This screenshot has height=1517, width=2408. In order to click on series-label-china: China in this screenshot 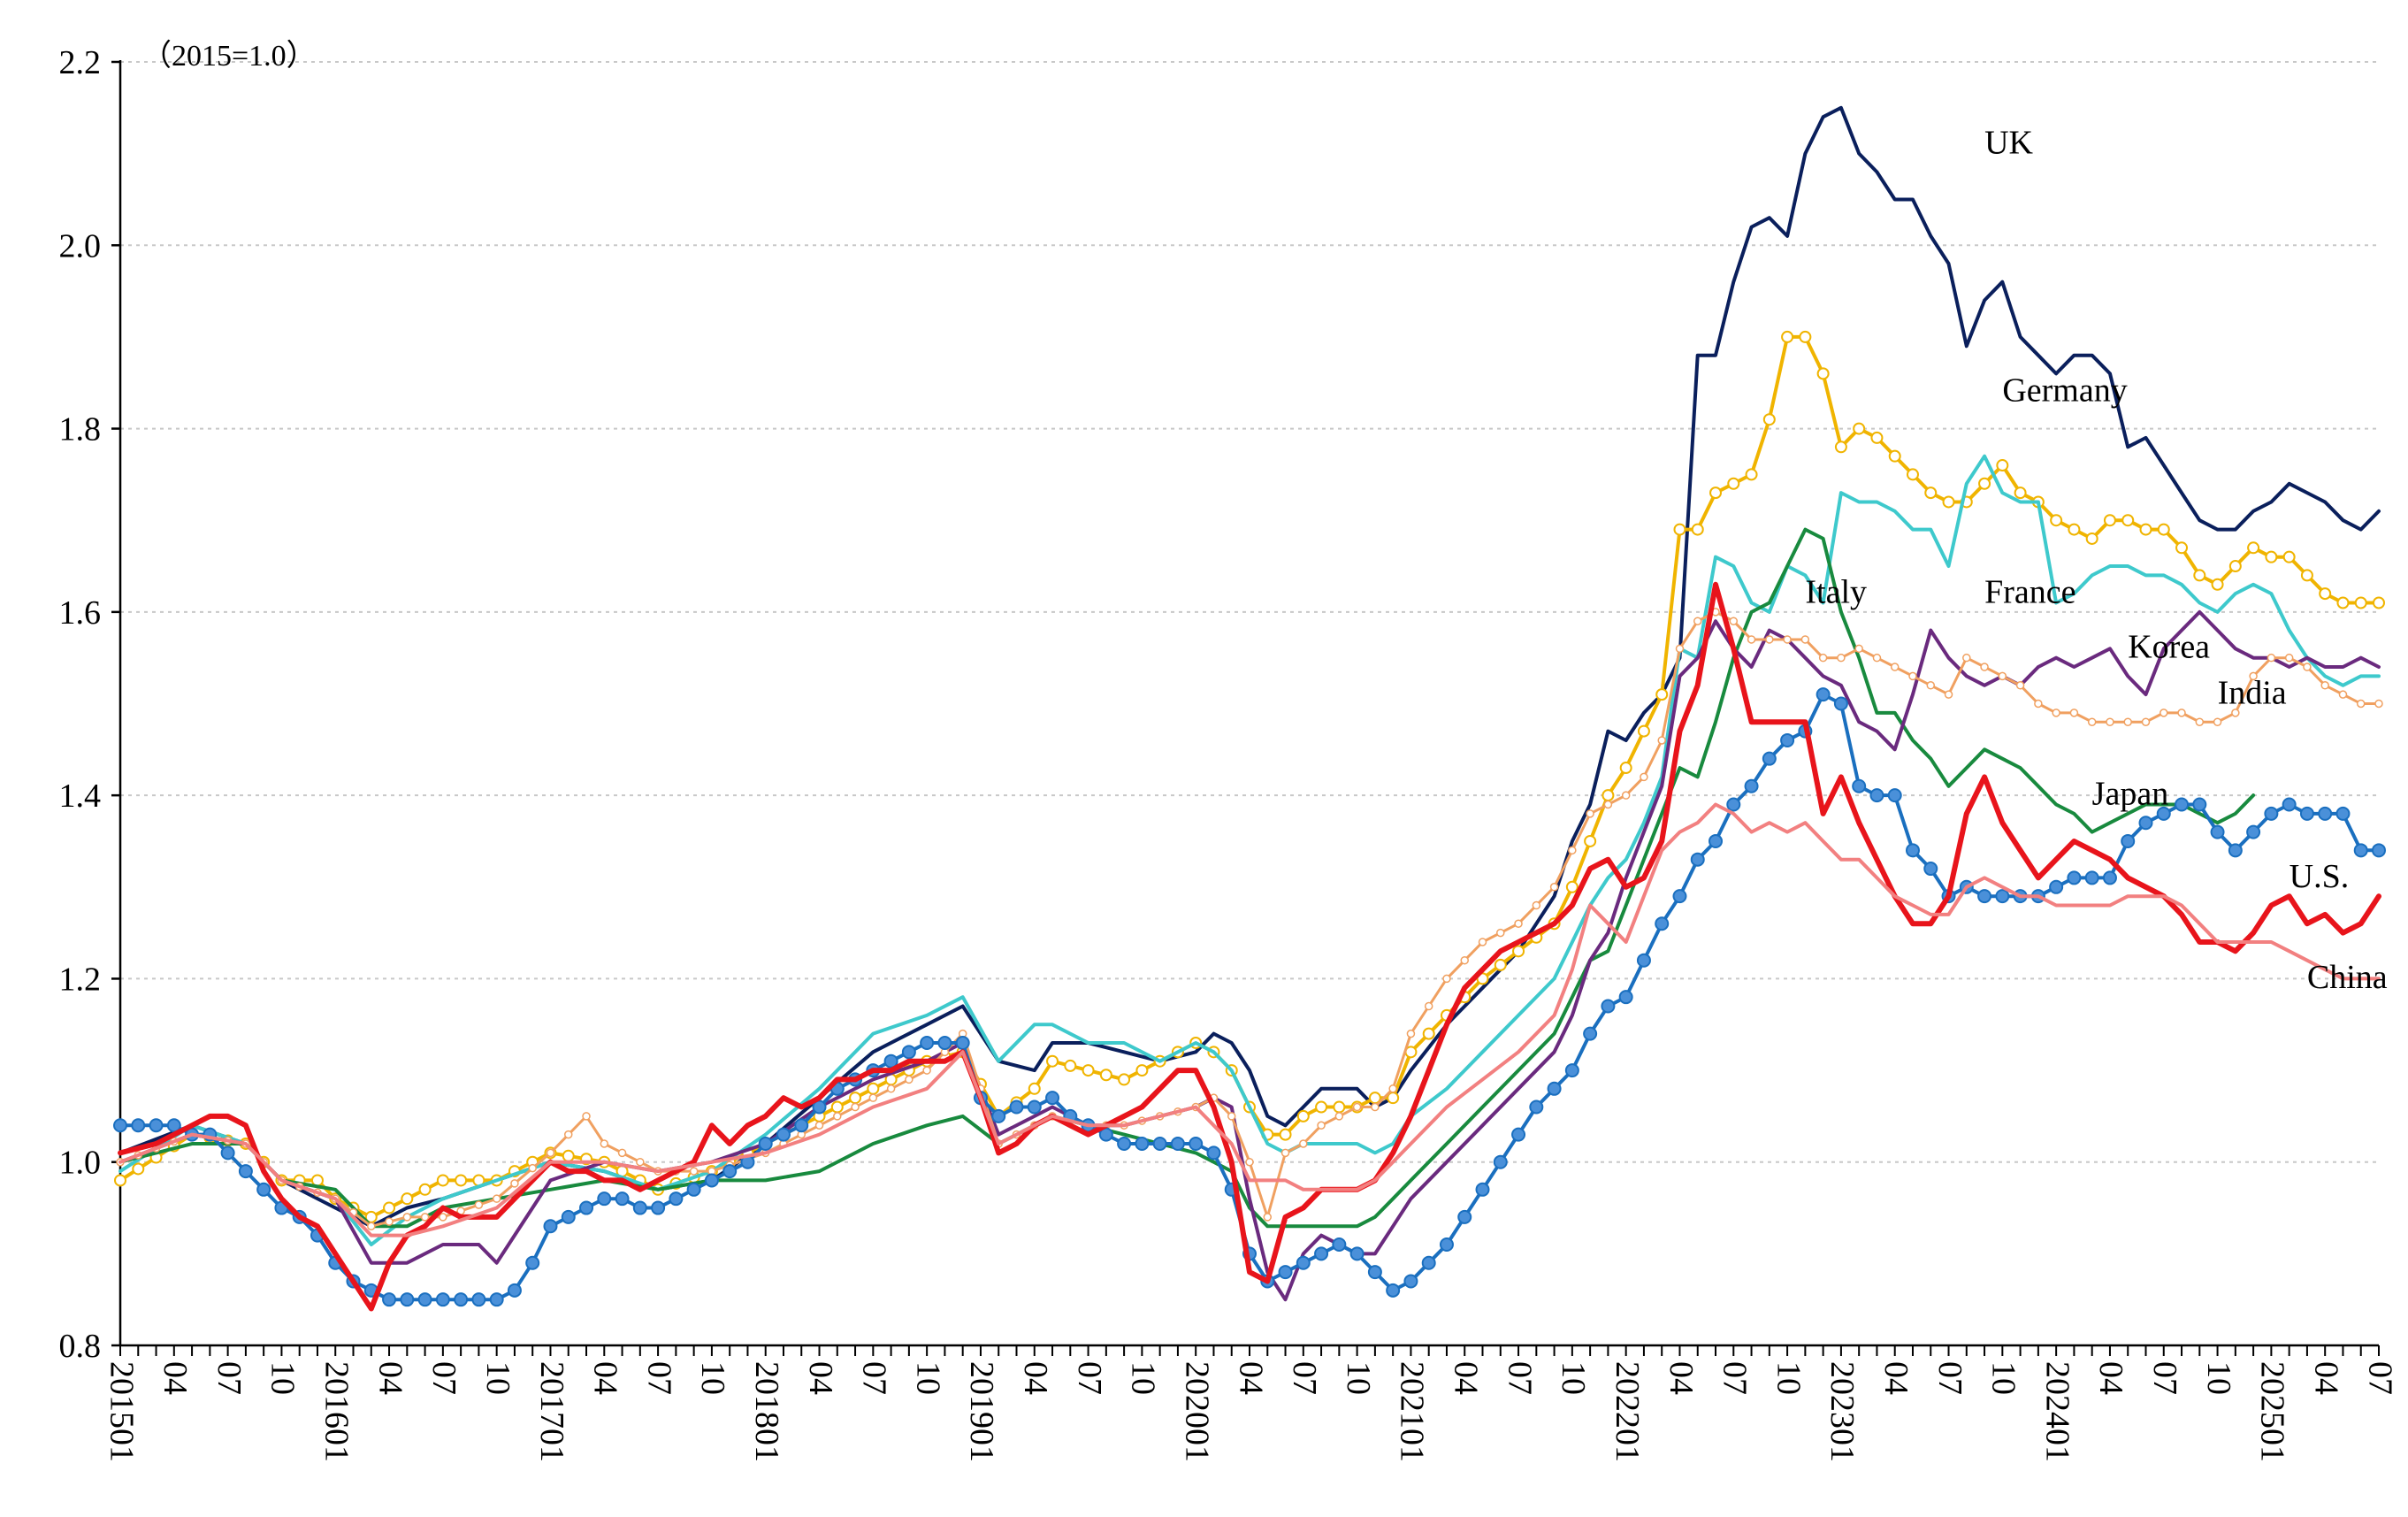, I will do `click(2347, 977)`.